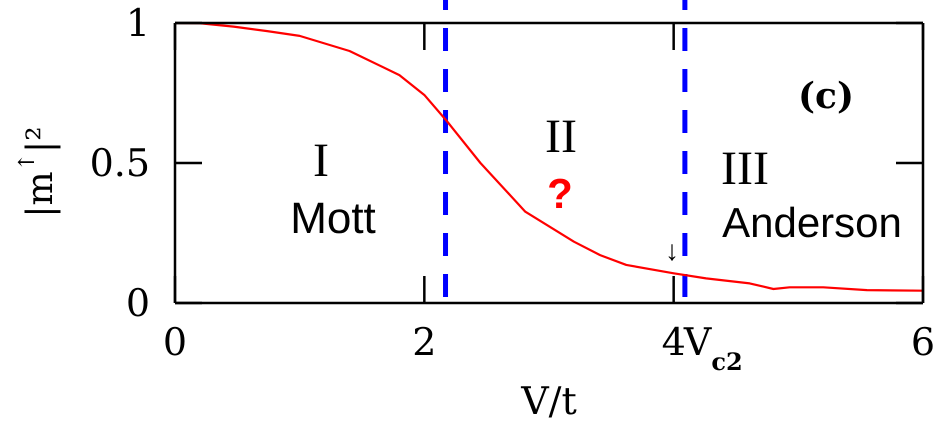 The width and height of the screenshot is (942, 425). I want to click on ref-line-label: V$_{c2}$, so click(712, 348).